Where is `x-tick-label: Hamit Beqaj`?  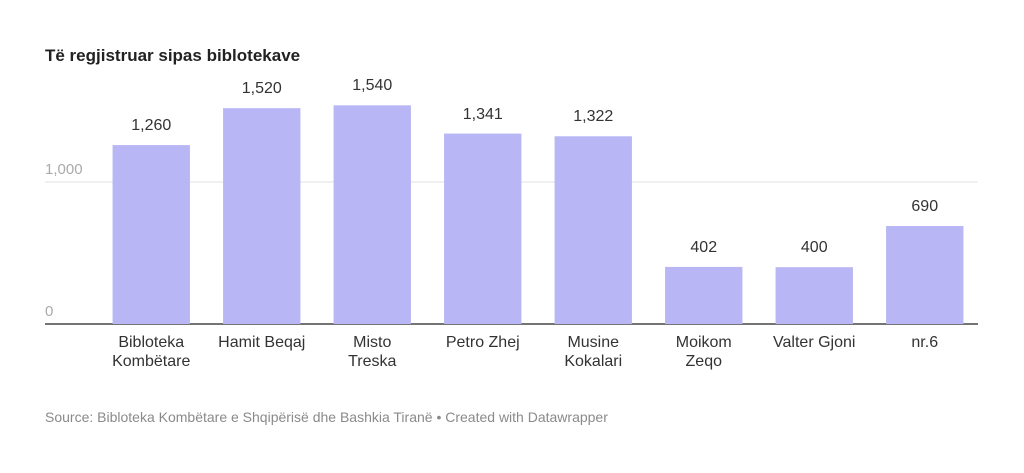
x-tick-label: Hamit Beqaj is located at coordinates (262, 342).